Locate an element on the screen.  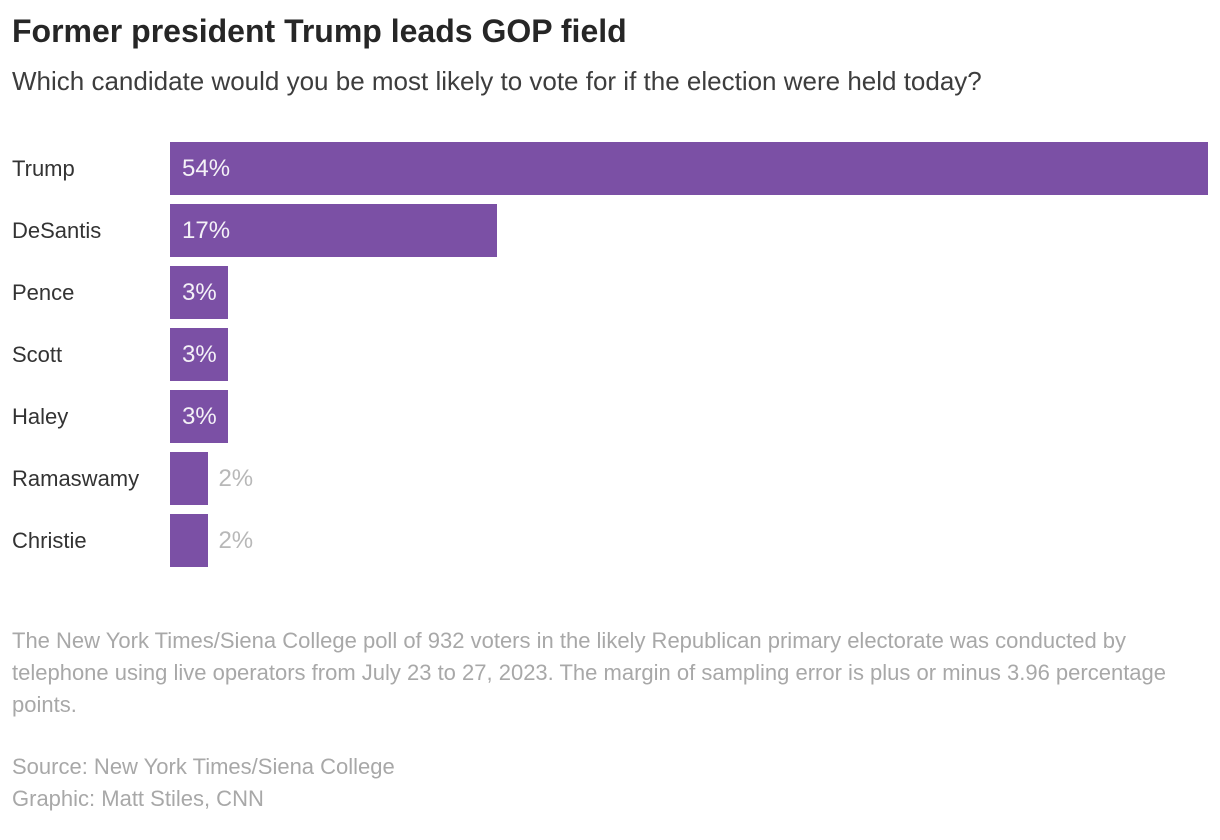
category-label: Pence is located at coordinates (43, 292).